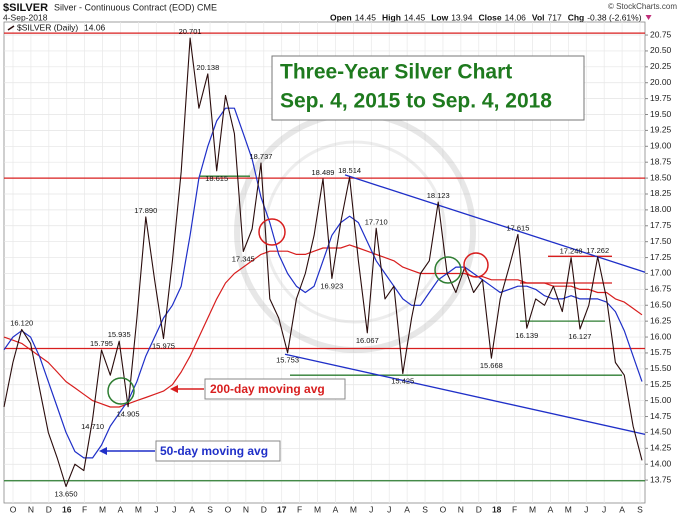 The width and height of the screenshot is (680, 517). I want to click on y-tick-label: 20.75, so click(661, 34).